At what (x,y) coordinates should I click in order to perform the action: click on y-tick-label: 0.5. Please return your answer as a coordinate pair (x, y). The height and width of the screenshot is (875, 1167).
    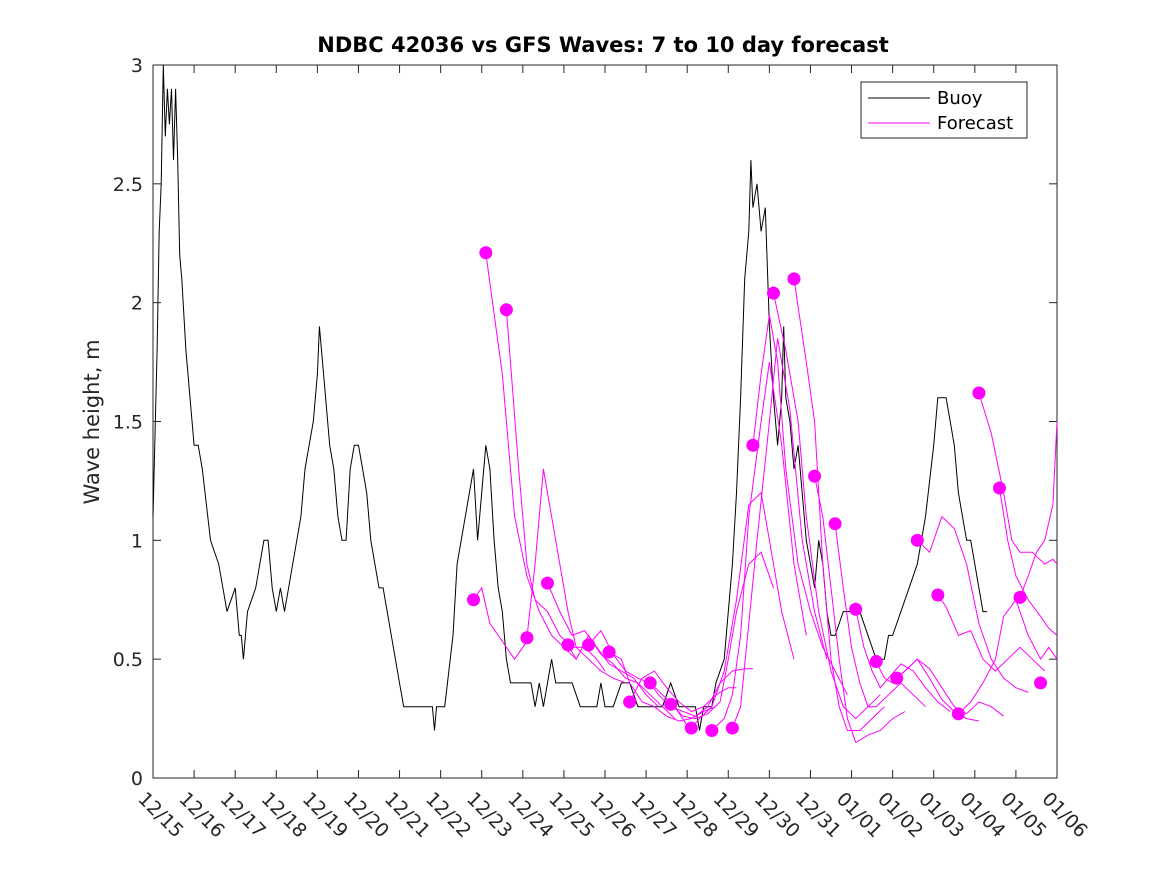
    Looking at the image, I should click on (128, 660).